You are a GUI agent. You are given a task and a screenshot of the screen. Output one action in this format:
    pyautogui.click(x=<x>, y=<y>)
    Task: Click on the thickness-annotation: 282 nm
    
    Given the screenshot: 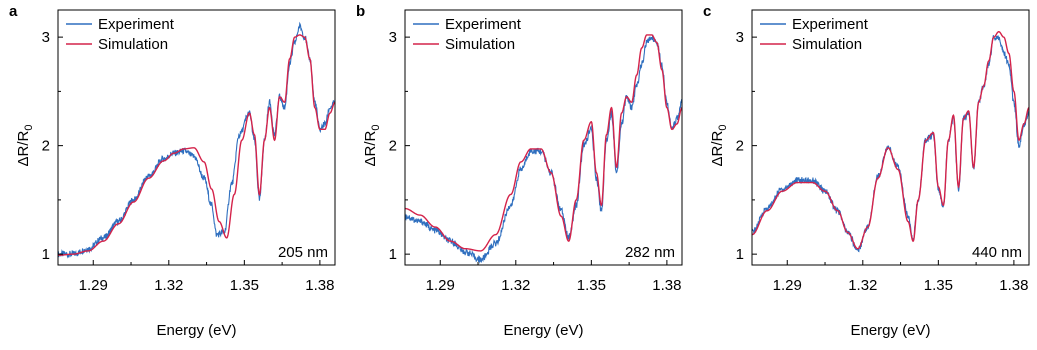 What is the action you would take?
    pyautogui.click(x=650, y=252)
    